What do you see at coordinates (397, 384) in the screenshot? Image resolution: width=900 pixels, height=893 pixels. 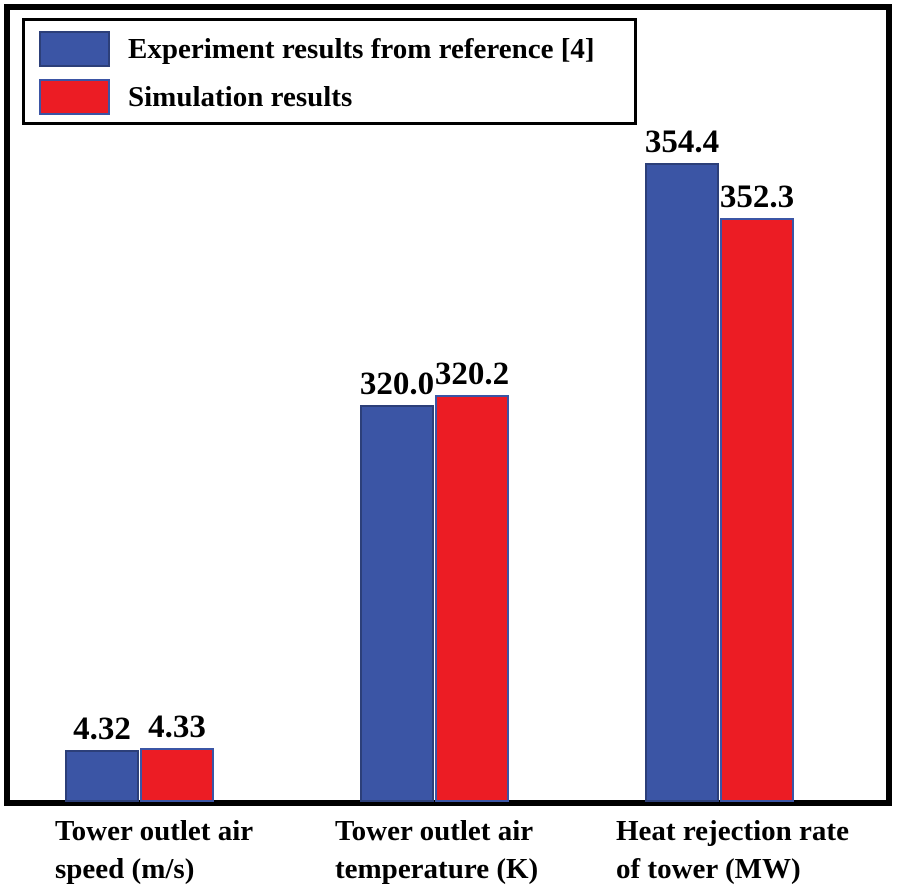 I see `bar-value-experiment-group-2: 320.0` at bounding box center [397, 384].